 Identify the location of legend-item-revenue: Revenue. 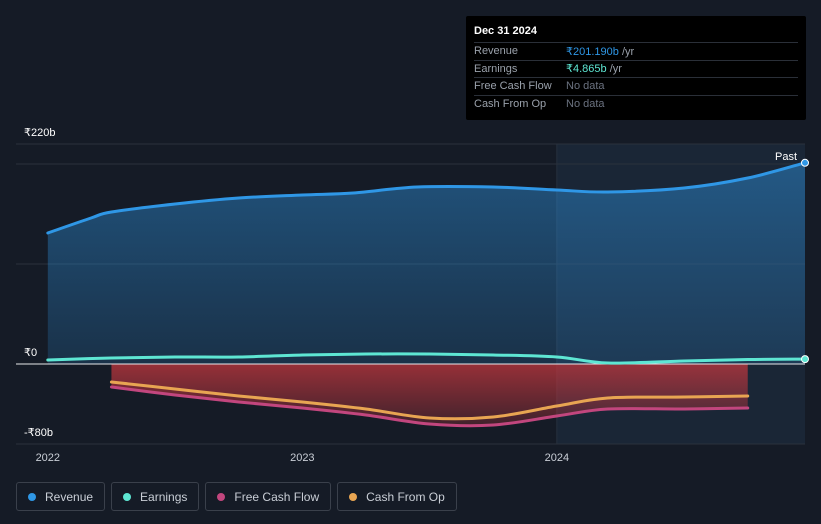
(61, 496).